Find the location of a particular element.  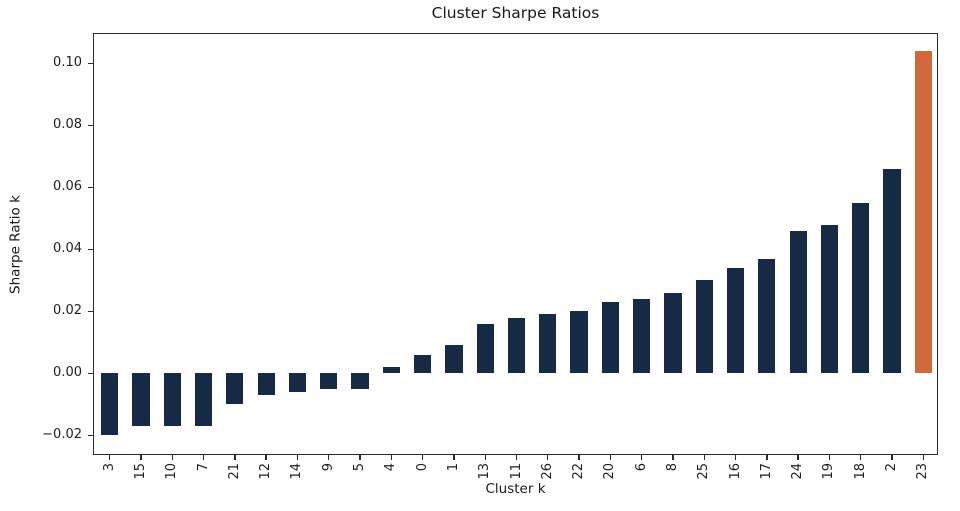

y-tick-label: 0.10 is located at coordinates (67, 63).